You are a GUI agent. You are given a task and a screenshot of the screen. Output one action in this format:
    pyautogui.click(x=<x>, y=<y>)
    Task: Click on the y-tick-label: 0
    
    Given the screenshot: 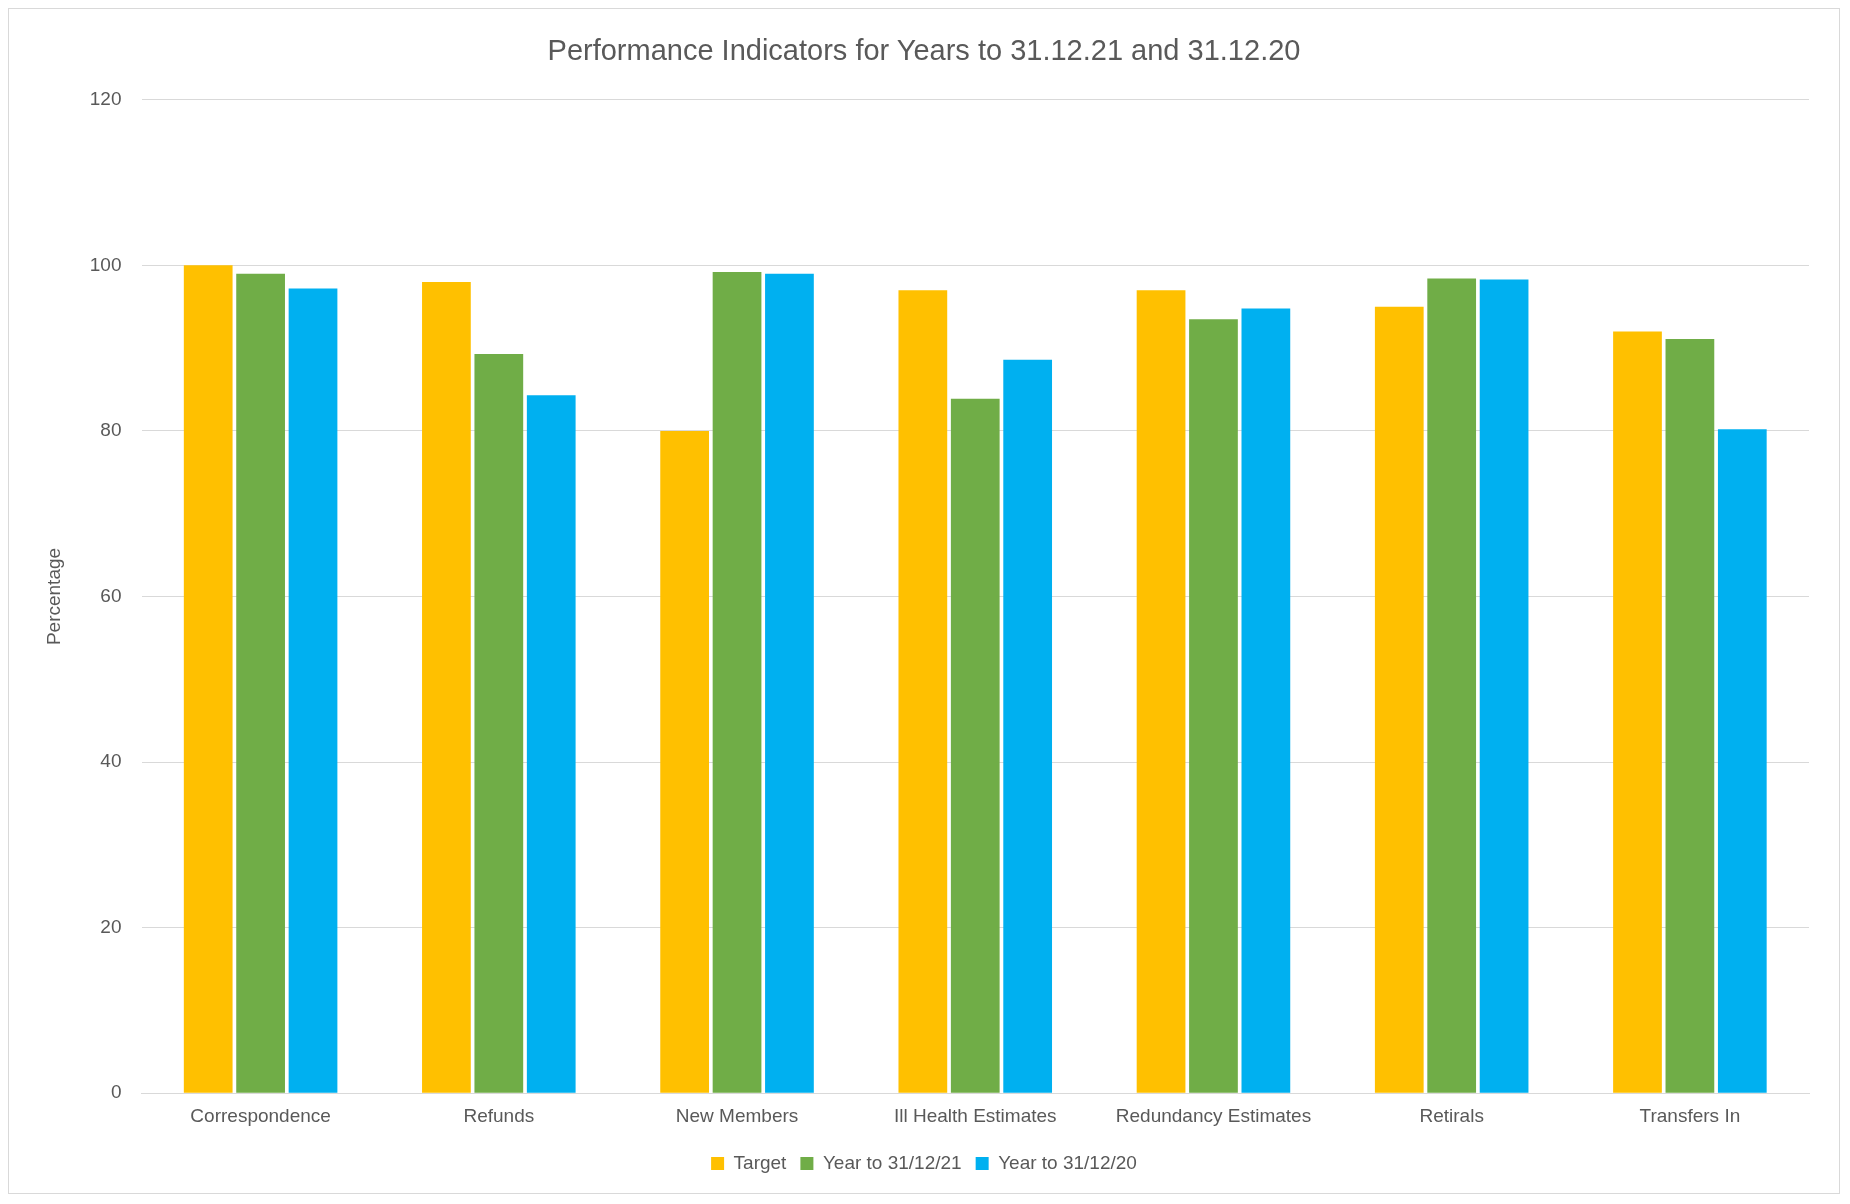 What is the action you would take?
    pyautogui.click(x=116, y=1092)
    